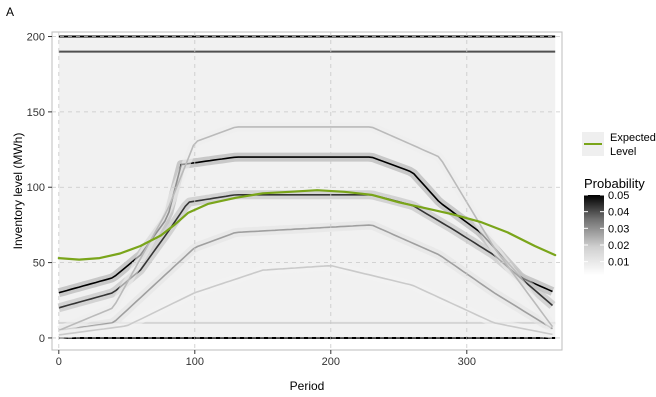 Image resolution: width=656 pixels, height=397 pixels. What do you see at coordinates (618, 246) in the screenshot?
I see `colorbar-label-3: 0.02` at bounding box center [618, 246].